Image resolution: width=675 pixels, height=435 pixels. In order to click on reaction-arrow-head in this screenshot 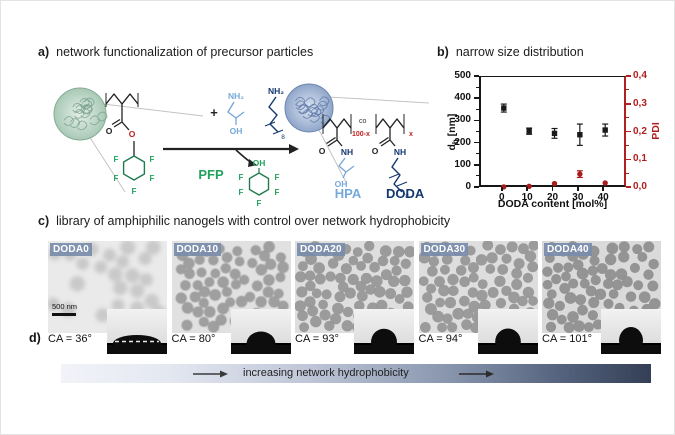, I will do `click(294, 149)`.